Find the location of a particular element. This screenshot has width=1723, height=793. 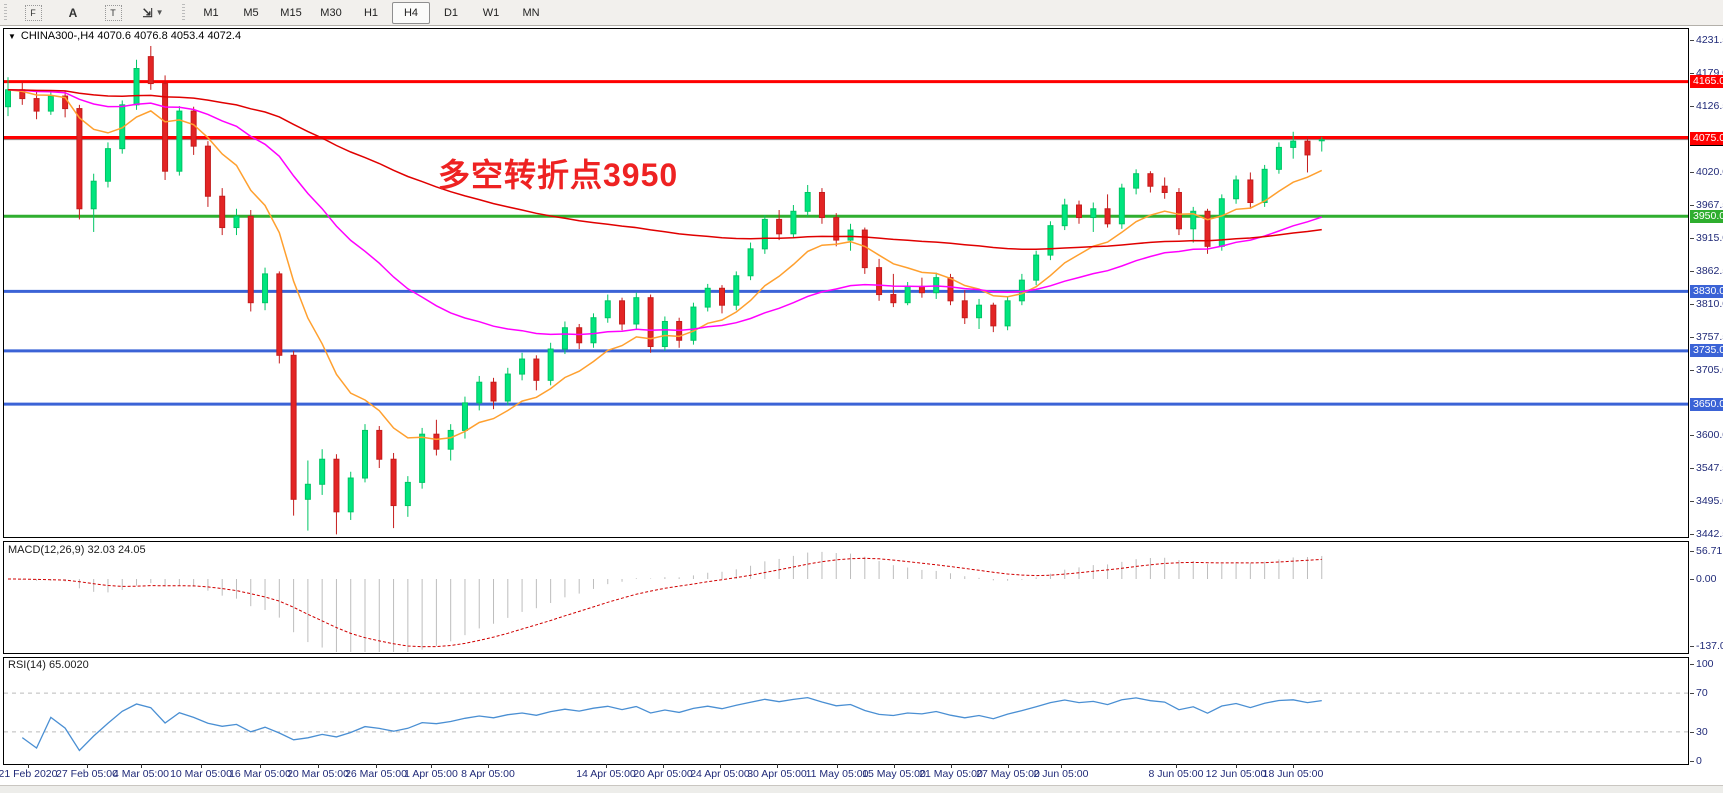

dropdown-caret-icon: ▼ is located at coordinates (159, 12).